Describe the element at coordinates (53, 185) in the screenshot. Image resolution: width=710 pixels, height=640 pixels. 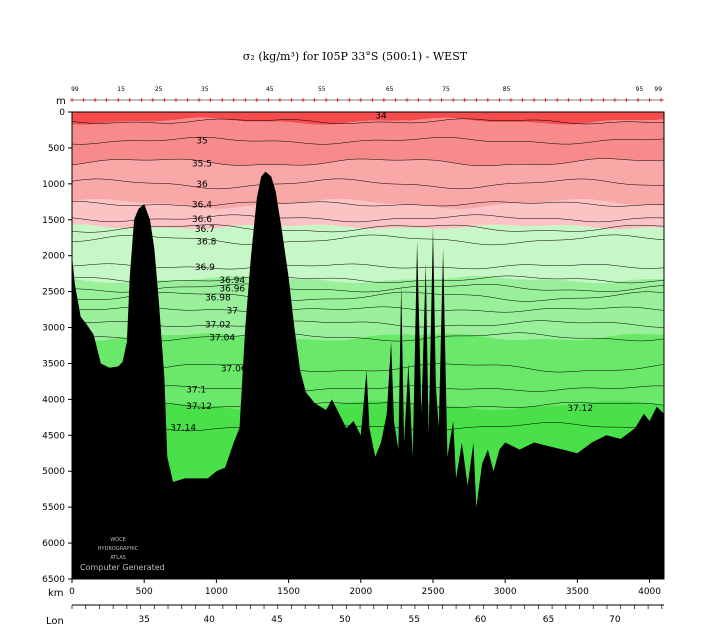
I see `depth-tick-label: 1000` at that location.